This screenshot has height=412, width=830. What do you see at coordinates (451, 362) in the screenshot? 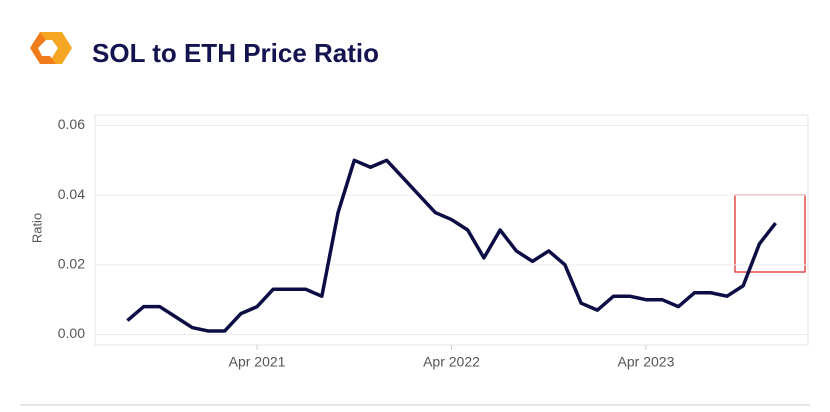
I see `x-tick-label: Apr 2022` at bounding box center [451, 362].